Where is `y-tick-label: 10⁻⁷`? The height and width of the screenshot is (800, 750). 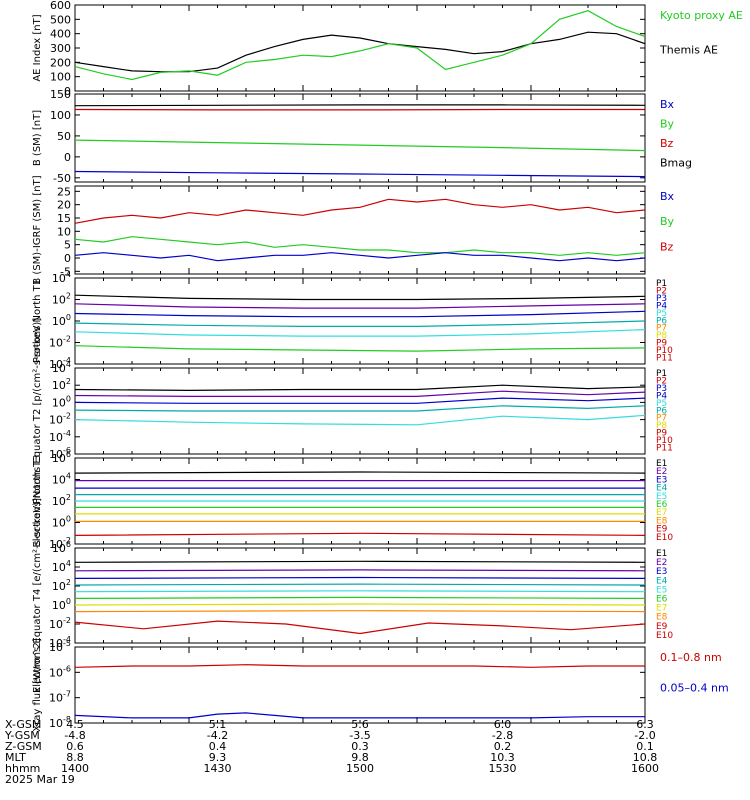 y-tick-label: 10⁻⁷ is located at coordinates (60, 697).